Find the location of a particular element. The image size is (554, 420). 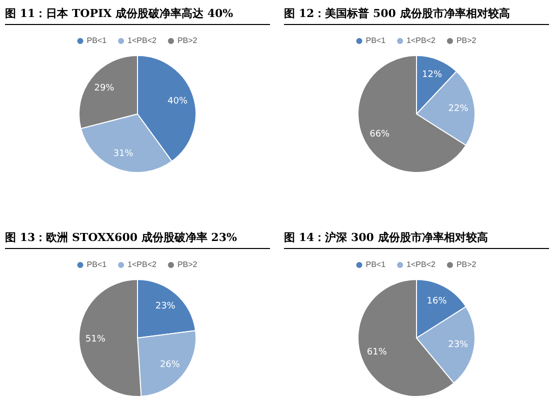

data-label: 31% is located at coordinates (123, 153).